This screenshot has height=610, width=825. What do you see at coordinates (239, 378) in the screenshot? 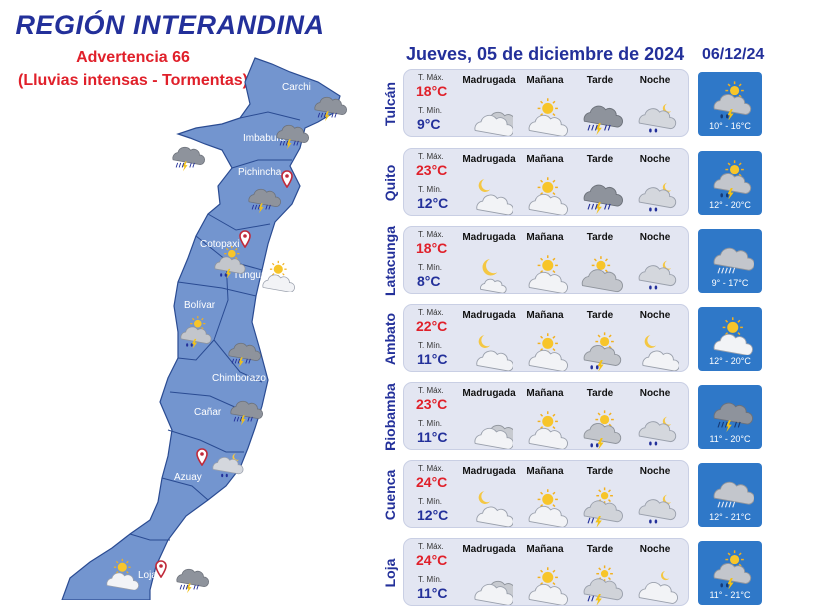
I see `province-chimborazo: Chimborazo` at bounding box center [239, 378].